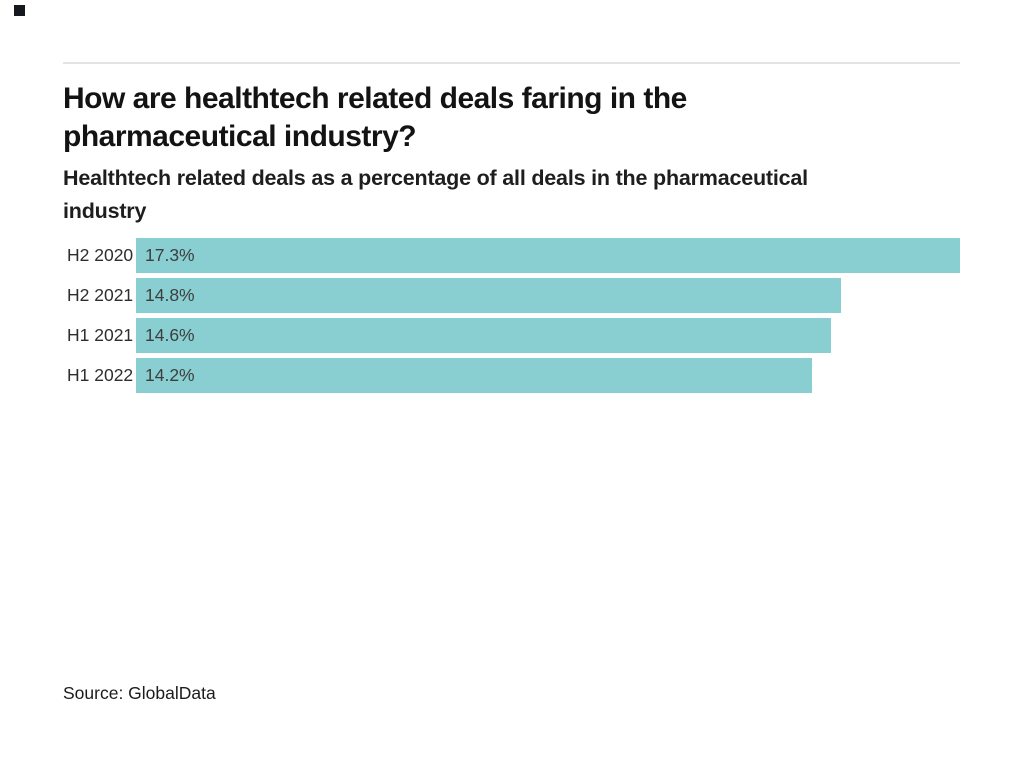  I want to click on bar: 14.6%, so click(484, 335).